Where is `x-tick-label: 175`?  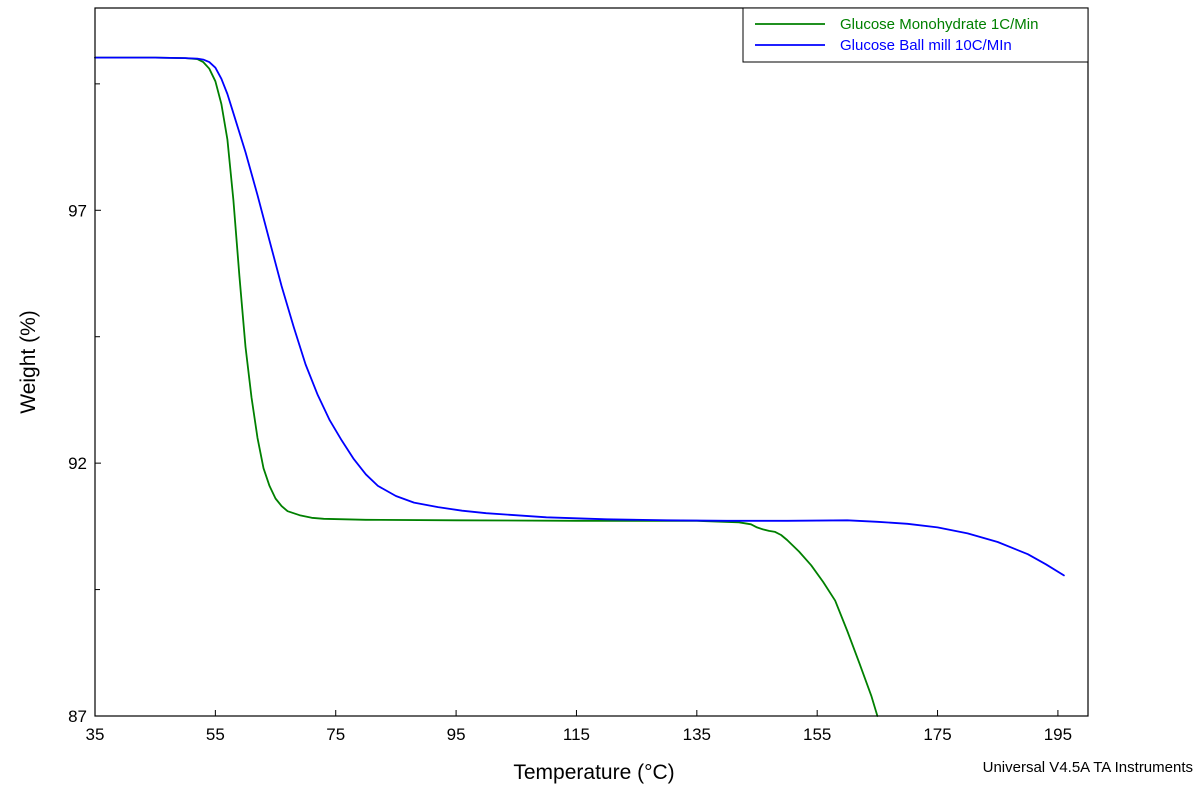
x-tick-label: 175 is located at coordinates (937, 734).